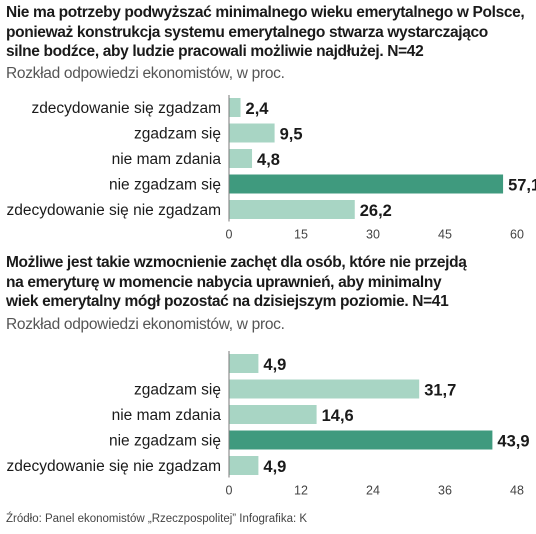 The height and width of the screenshot is (534, 536). I want to click on chart2-value-label-3: 43,9, so click(513, 442).